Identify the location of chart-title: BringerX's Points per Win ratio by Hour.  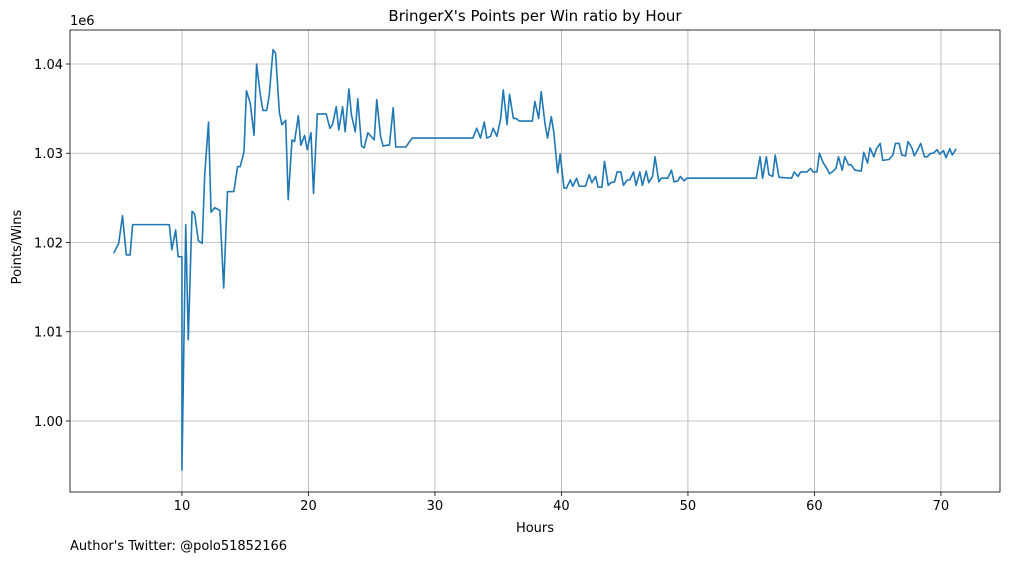
(535, 16).